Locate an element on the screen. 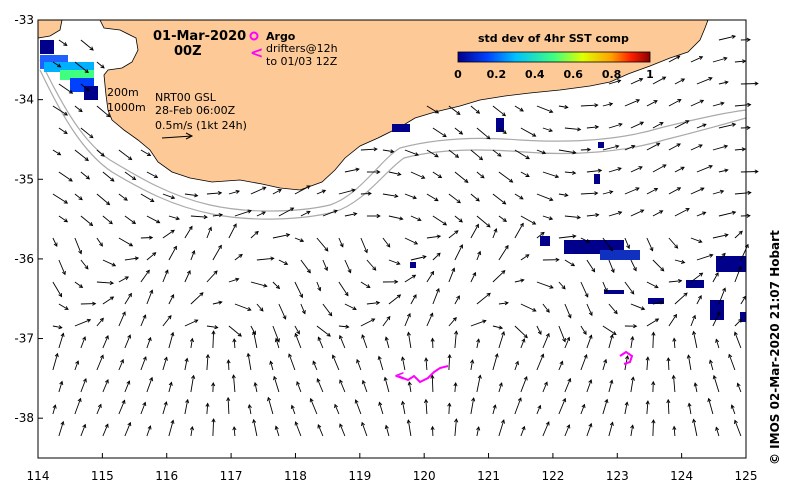 The height and width of the screenshot is (492, 790). x-tick-label: 125 is located at coordinates (746, 476).